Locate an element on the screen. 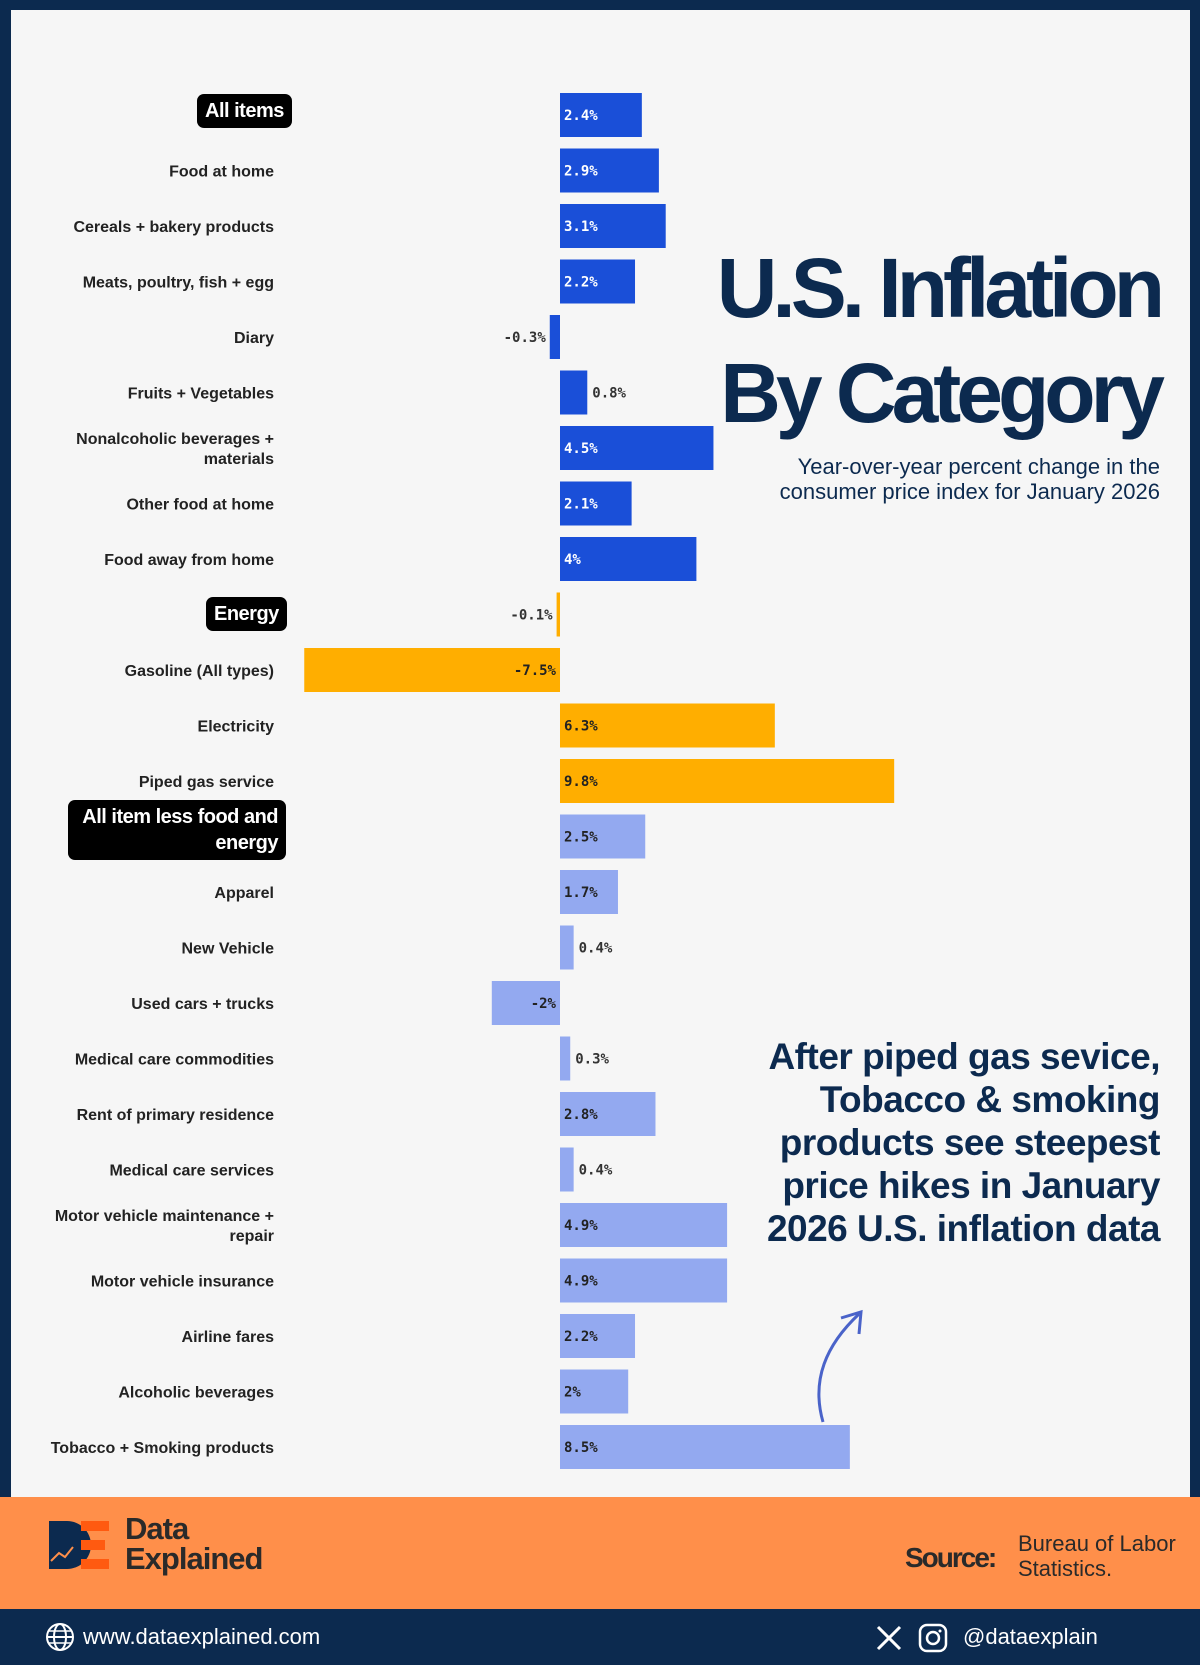 This screenshot has height=1665, width=1200. data-label: 6.3% is located at coordinates (581, 727).